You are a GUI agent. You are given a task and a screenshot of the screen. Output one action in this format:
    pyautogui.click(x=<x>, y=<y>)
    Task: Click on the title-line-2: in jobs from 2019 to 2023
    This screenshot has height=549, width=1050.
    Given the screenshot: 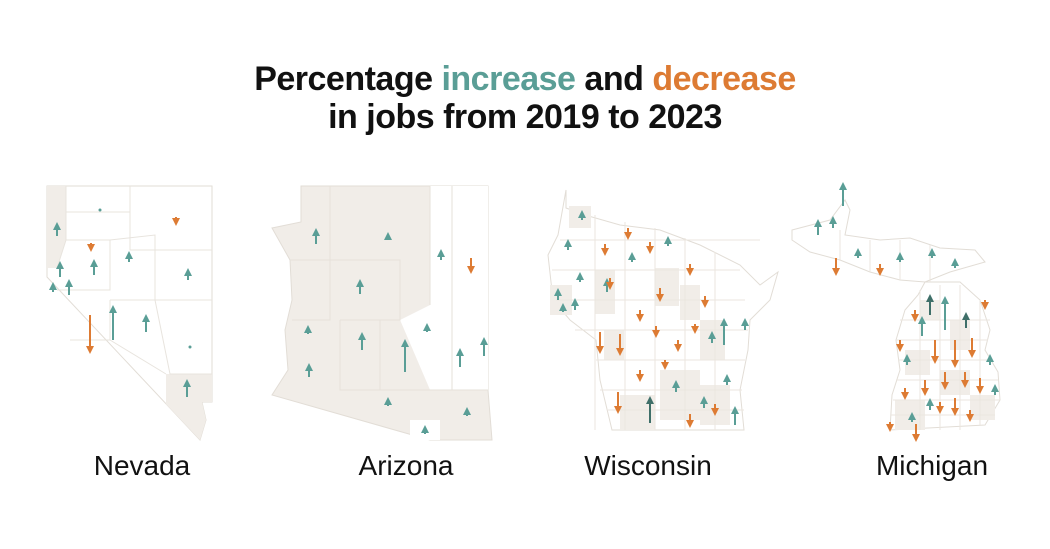 What is the action you would take?
    pyautogui.click(x=525, y=117)
    